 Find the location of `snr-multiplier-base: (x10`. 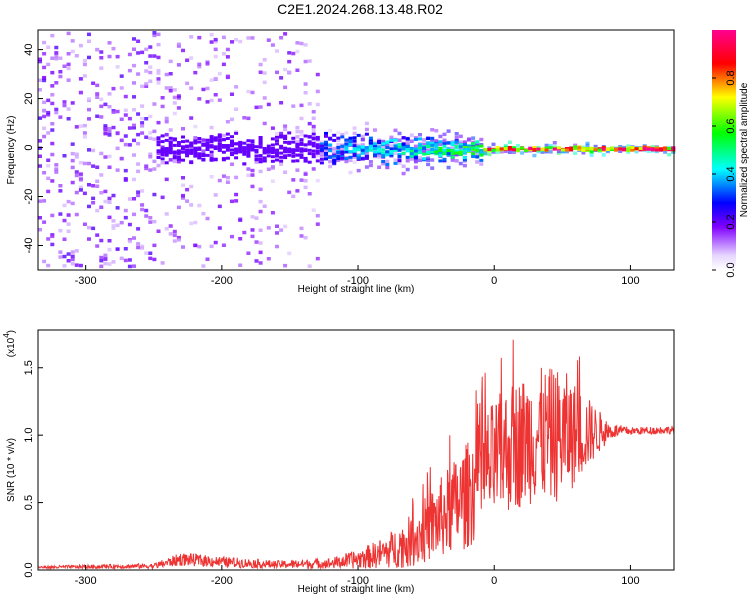

snr-multiplier-base: (x10 is located at coordinates (11, 347).